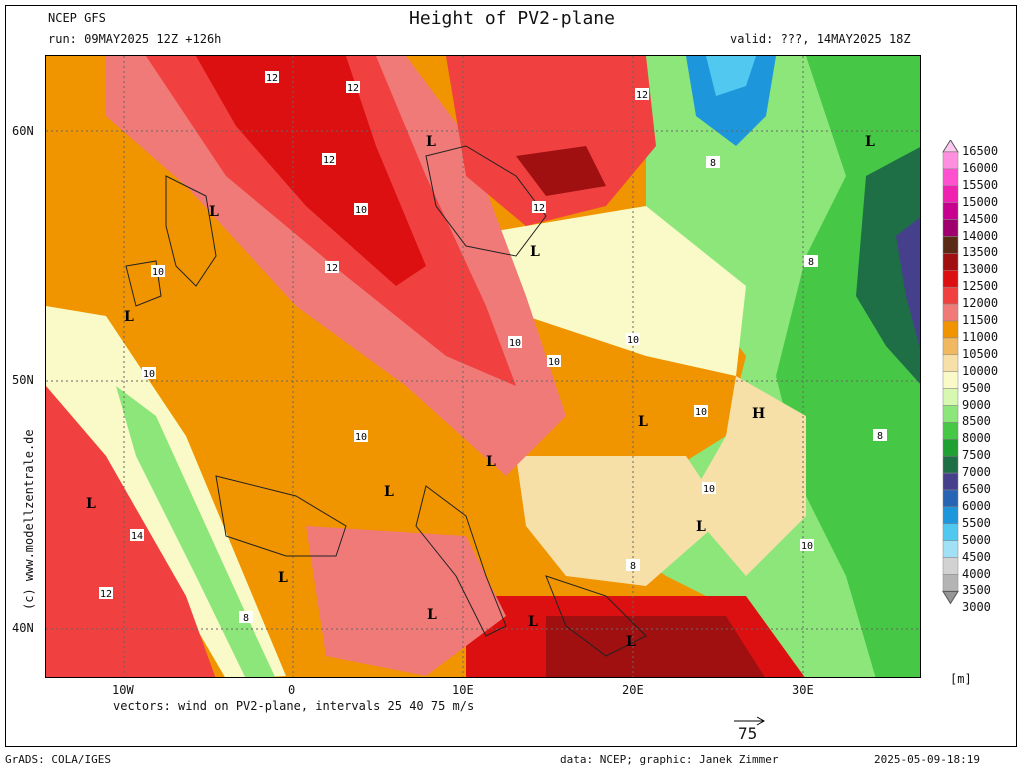 The height and width of the screenshot is (768, 1024). I want to click on legend-level-label: 8500, so click(976, 421).